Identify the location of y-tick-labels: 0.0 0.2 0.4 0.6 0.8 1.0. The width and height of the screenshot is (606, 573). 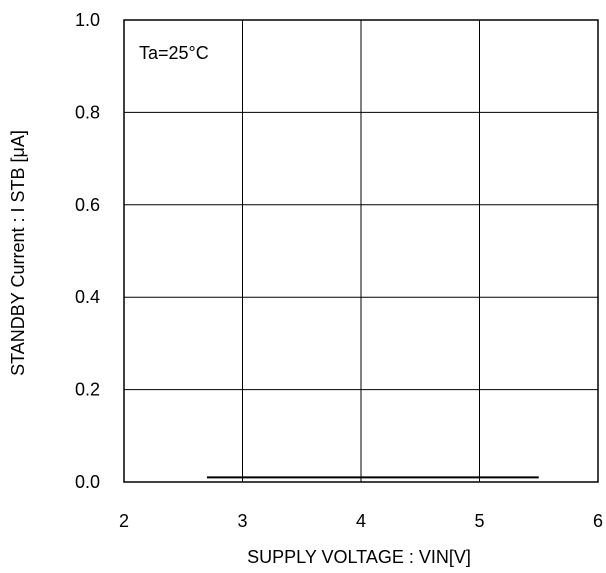
(87, 251).